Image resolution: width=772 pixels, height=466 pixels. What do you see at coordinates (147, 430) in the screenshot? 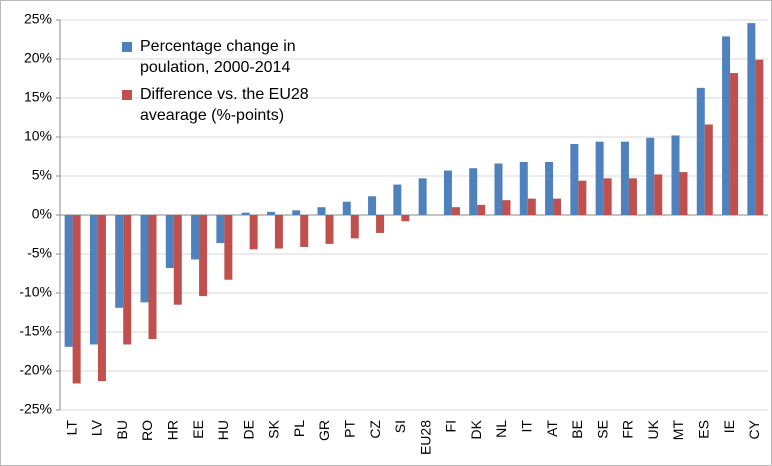
I see `x-tick-label: RO` at bounding box center [147, 430].